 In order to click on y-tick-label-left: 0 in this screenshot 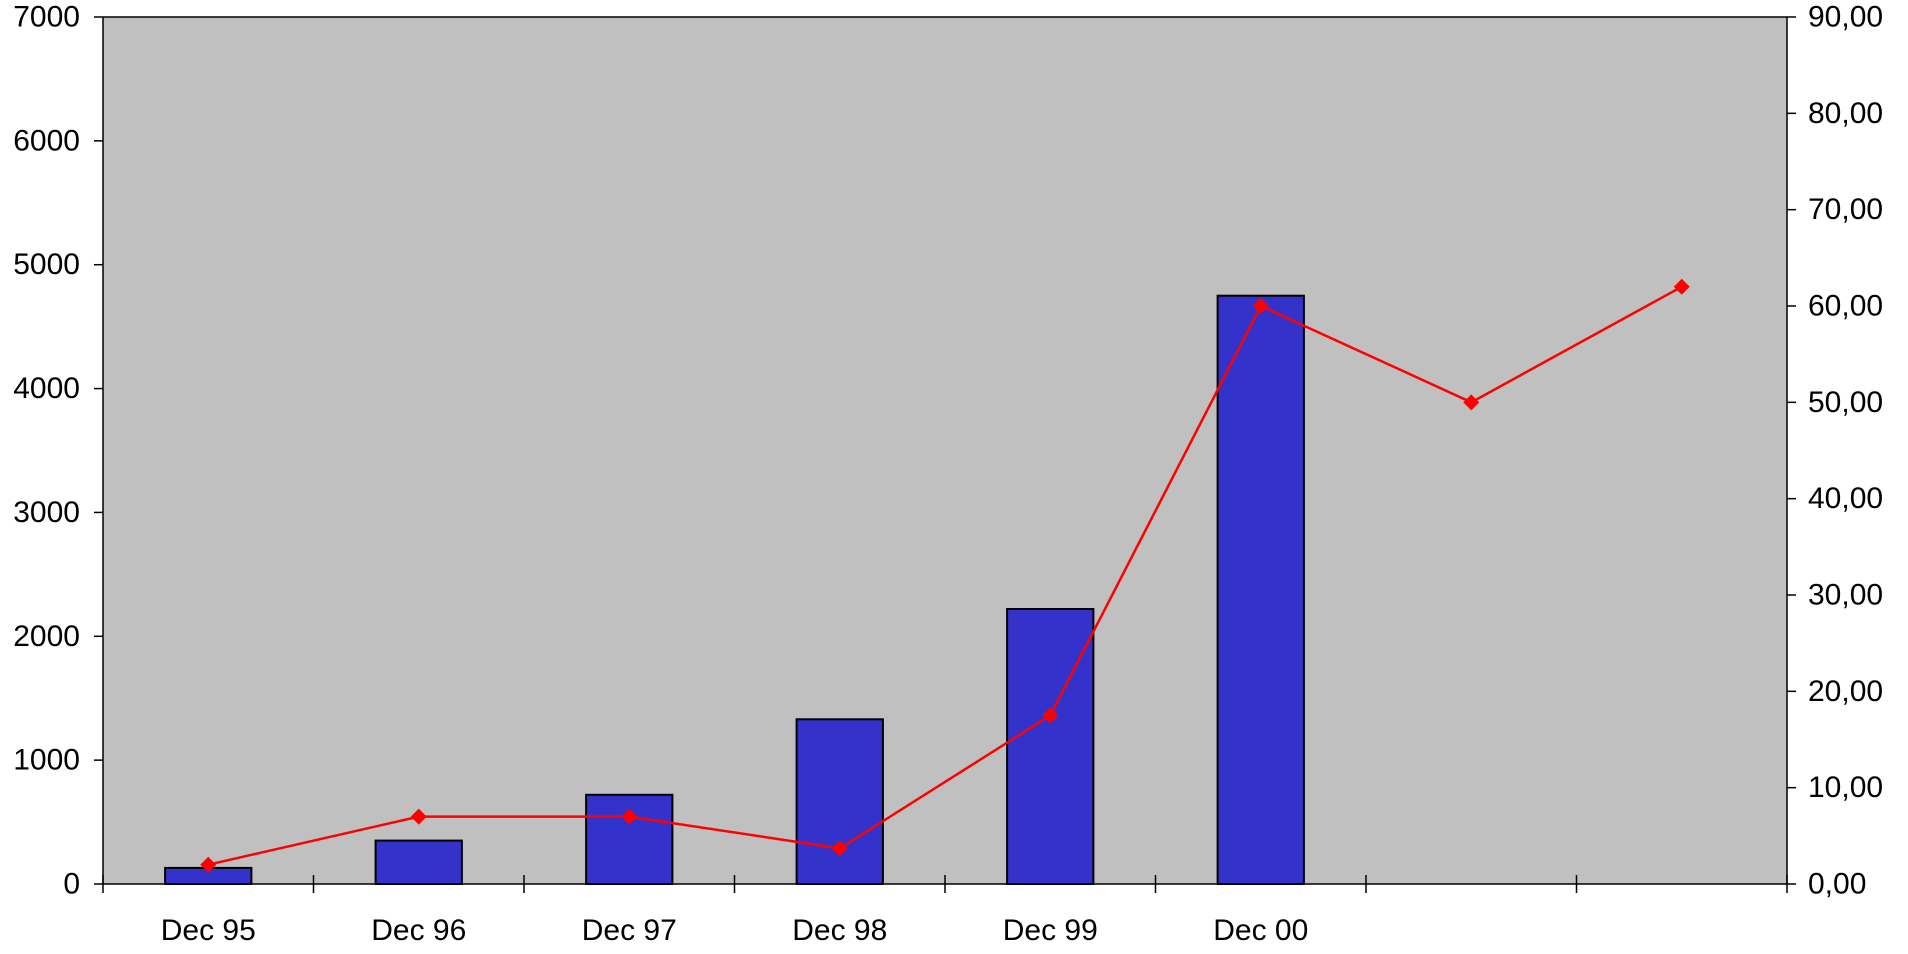, I will do `click(71, 884)`.